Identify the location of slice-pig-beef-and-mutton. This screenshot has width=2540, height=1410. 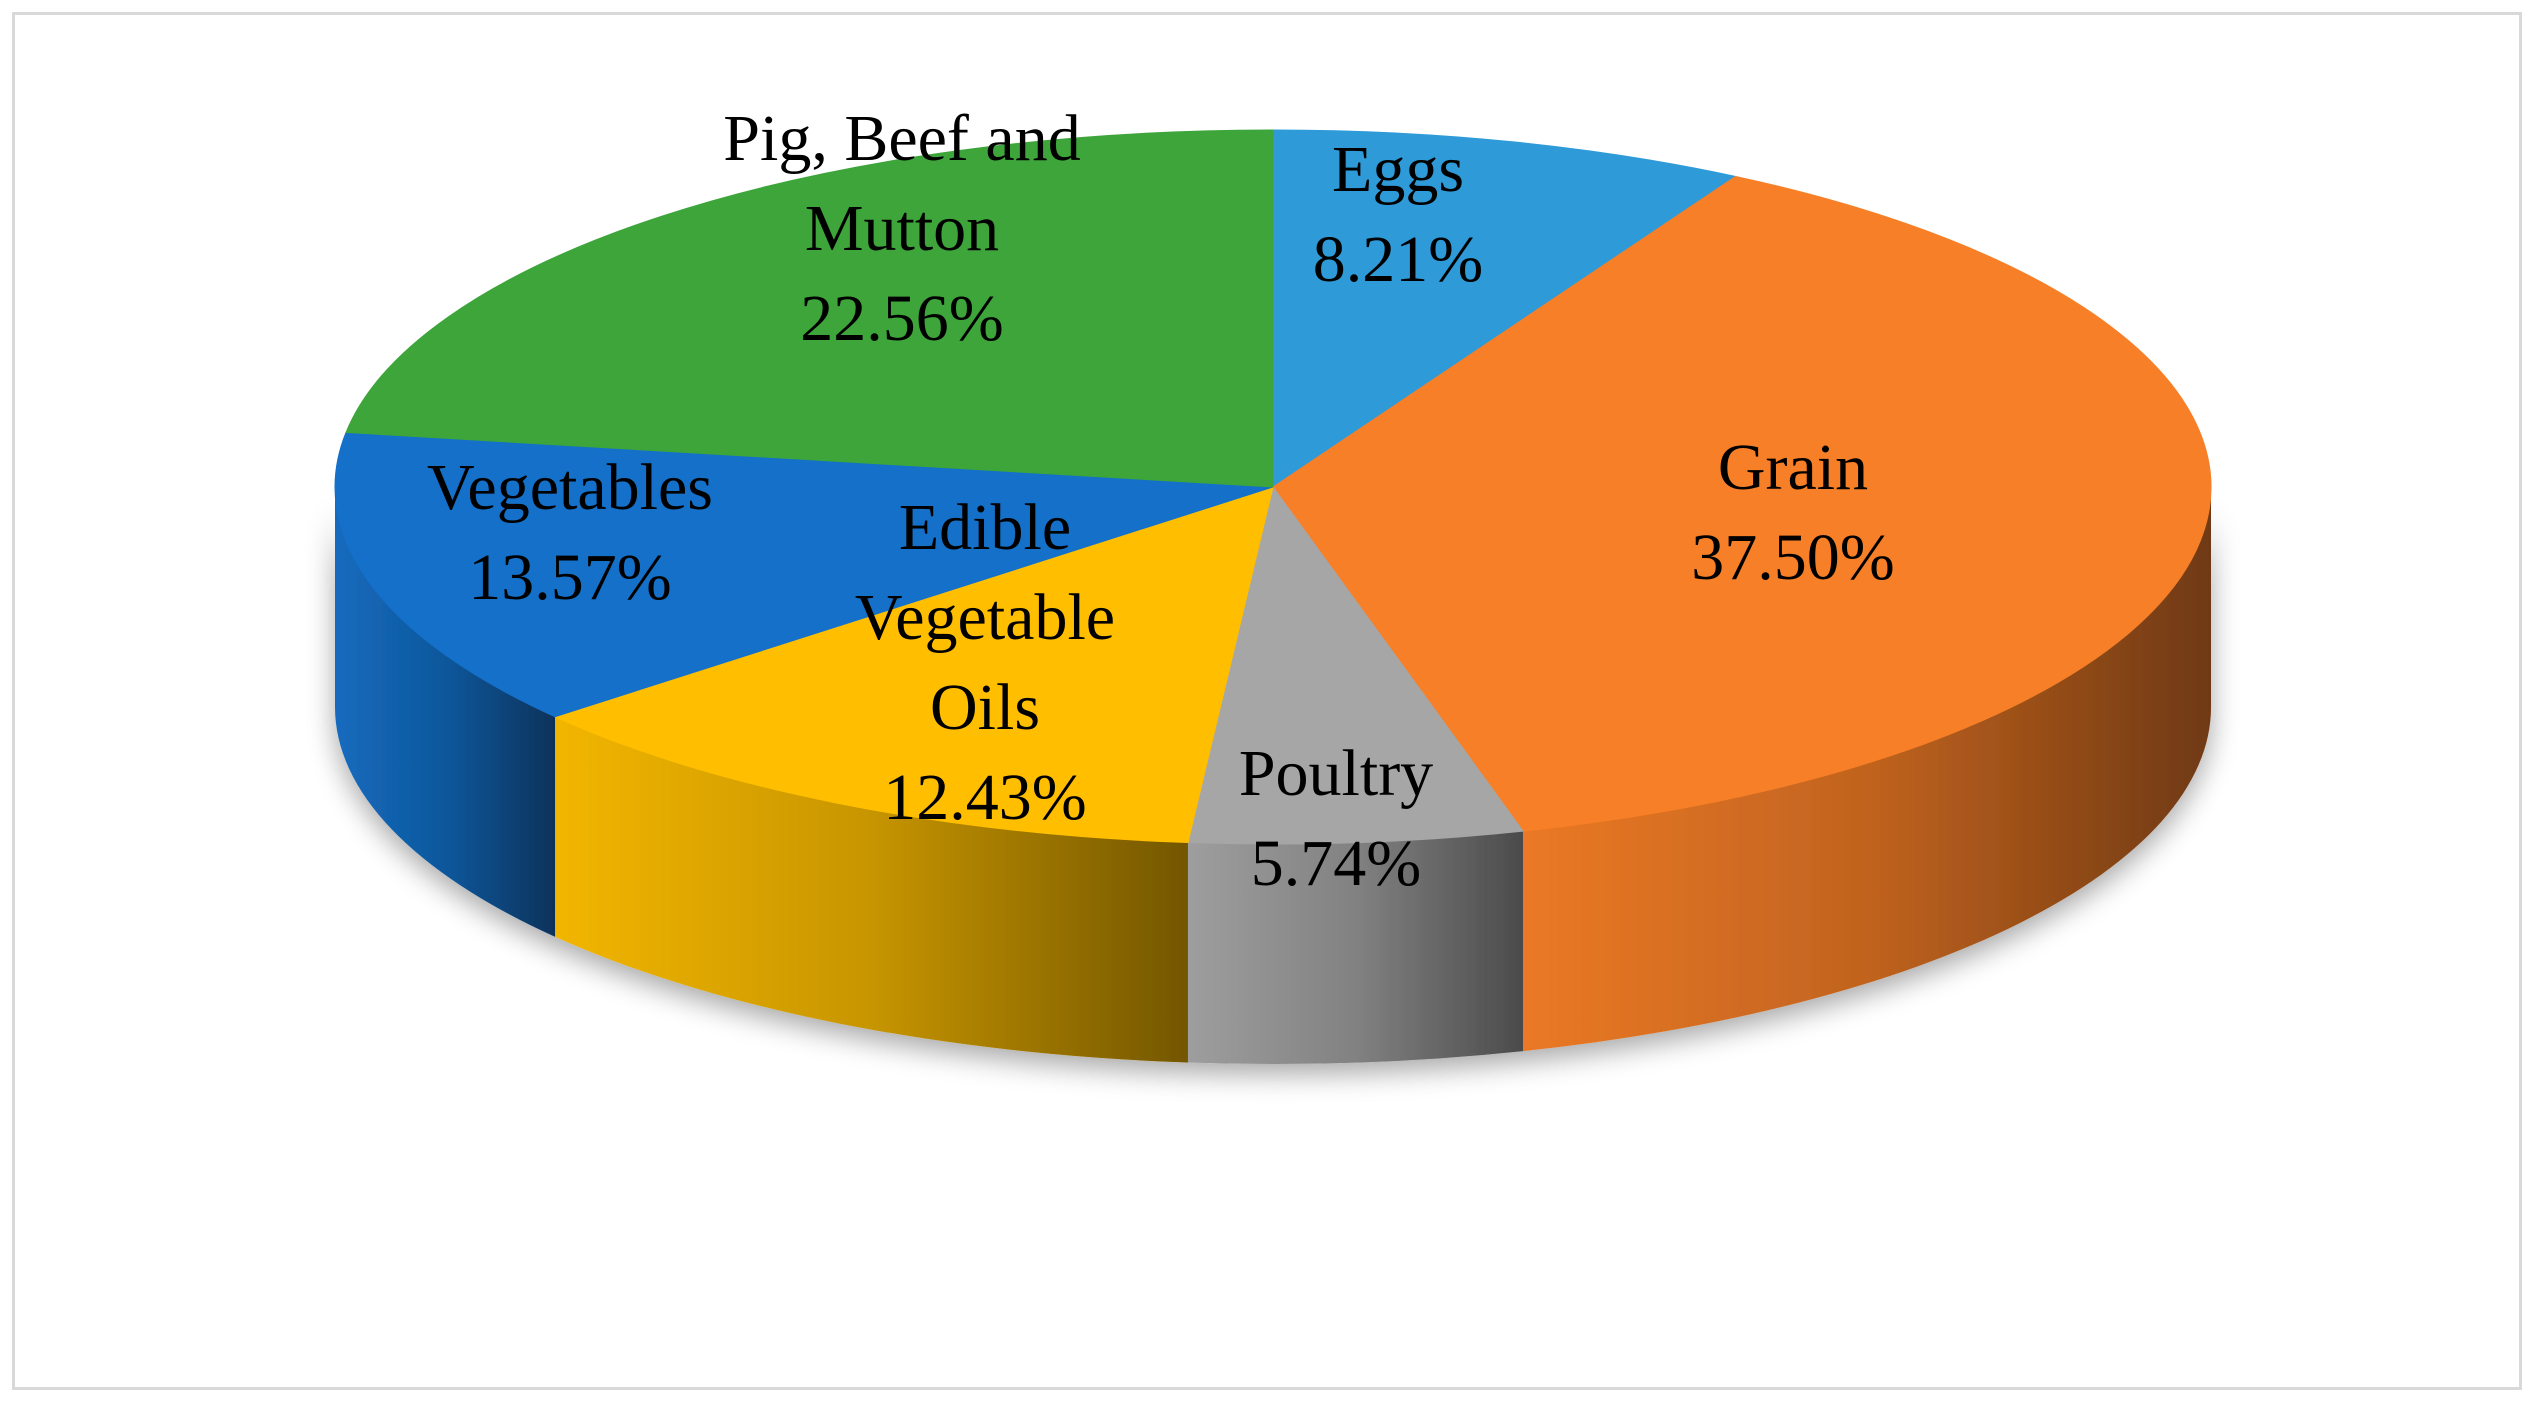
(809, 308).